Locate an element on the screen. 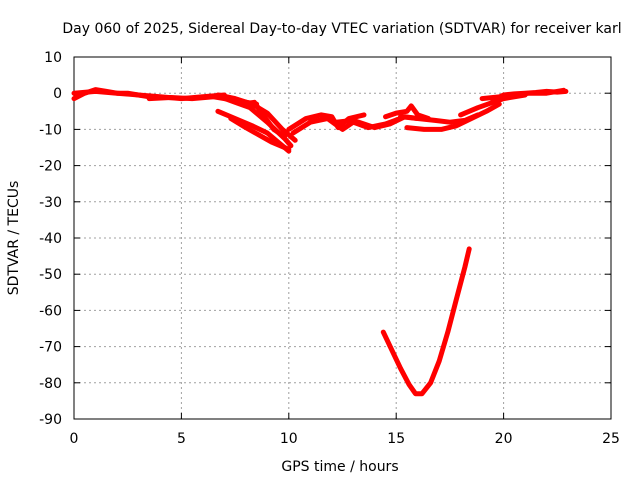  y-tick-label: 10 is located at coordinates (53, 58).